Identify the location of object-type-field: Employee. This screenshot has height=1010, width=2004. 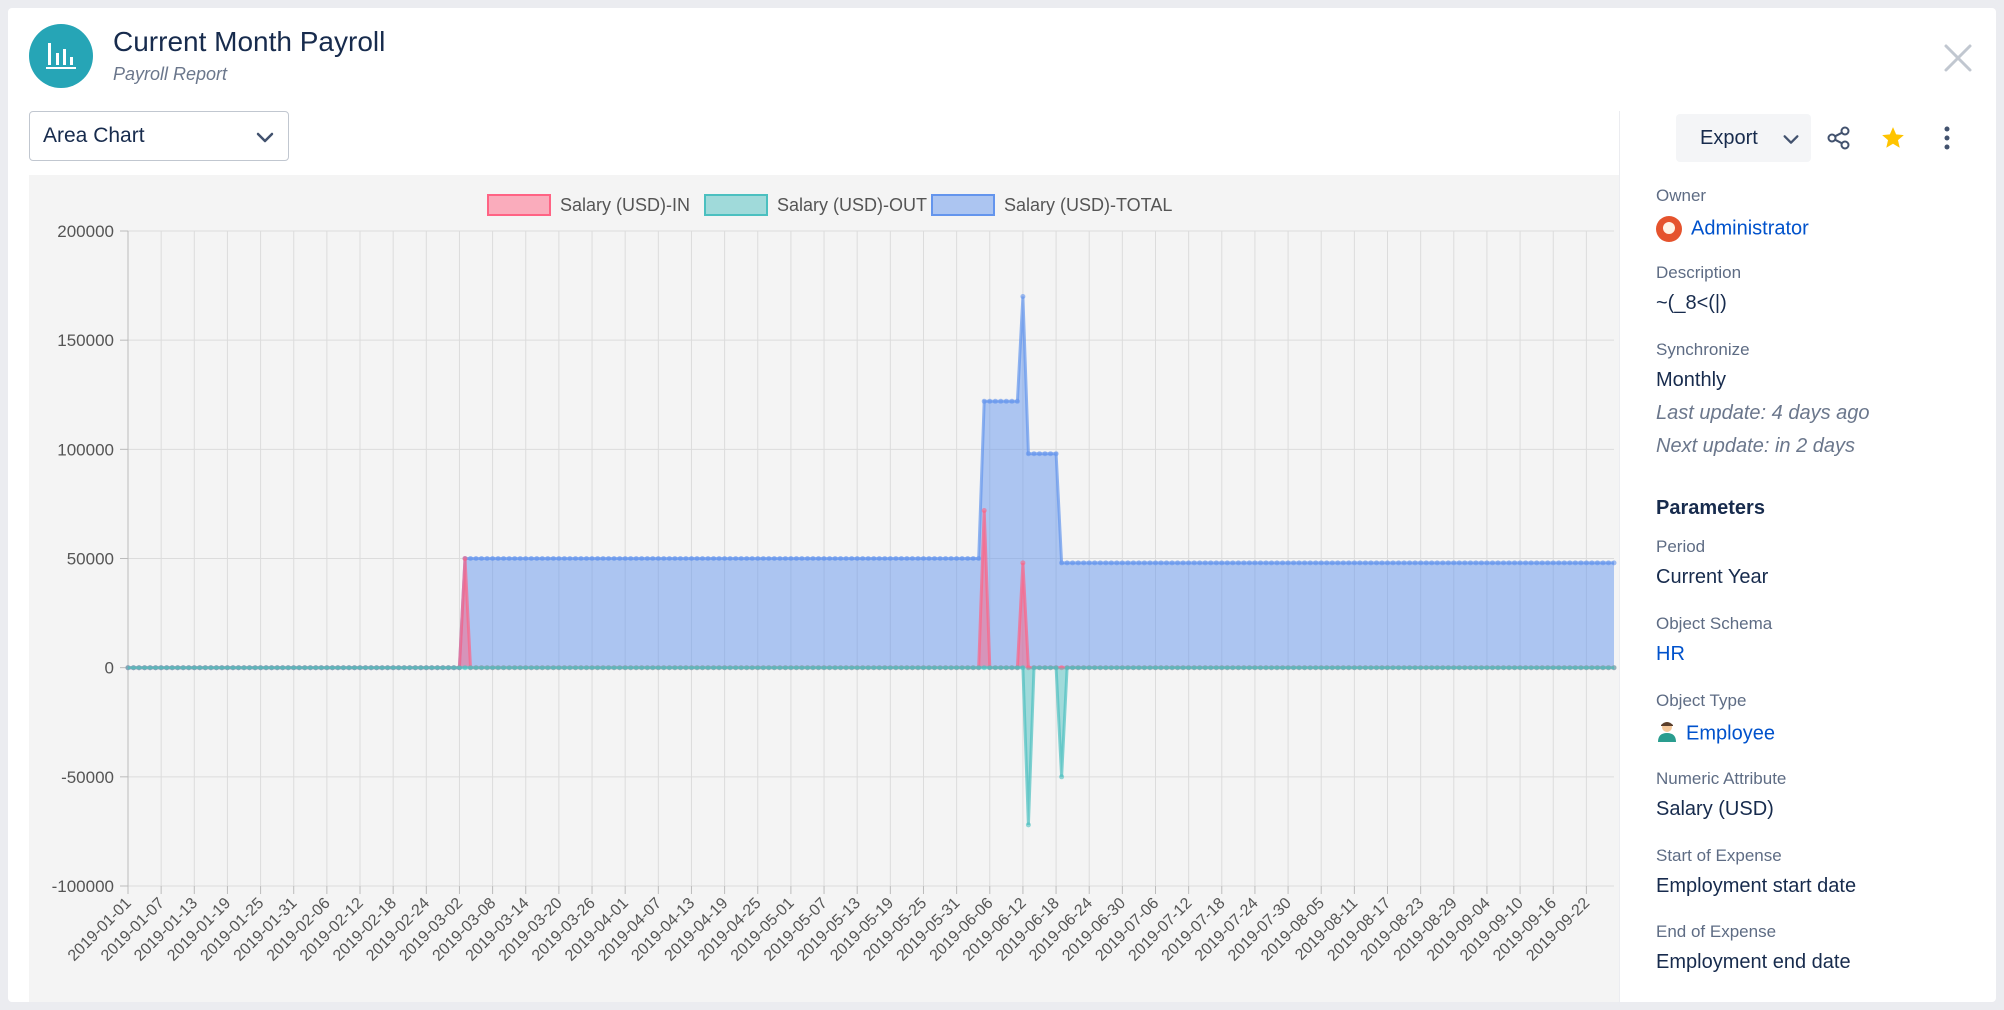
(1715, 734).